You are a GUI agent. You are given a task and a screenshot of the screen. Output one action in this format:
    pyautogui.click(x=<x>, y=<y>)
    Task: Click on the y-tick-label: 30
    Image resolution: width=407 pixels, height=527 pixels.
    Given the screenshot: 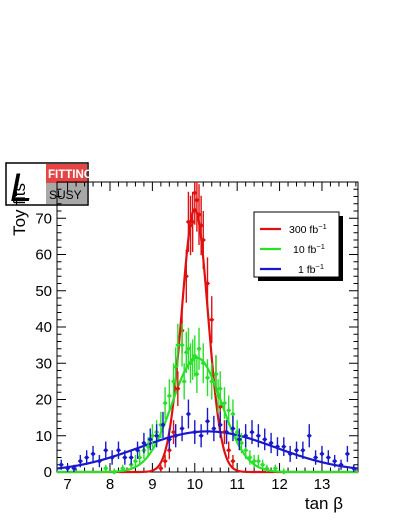 What is the action you would take?
    pyautogui.click(x=43, y=363)
    